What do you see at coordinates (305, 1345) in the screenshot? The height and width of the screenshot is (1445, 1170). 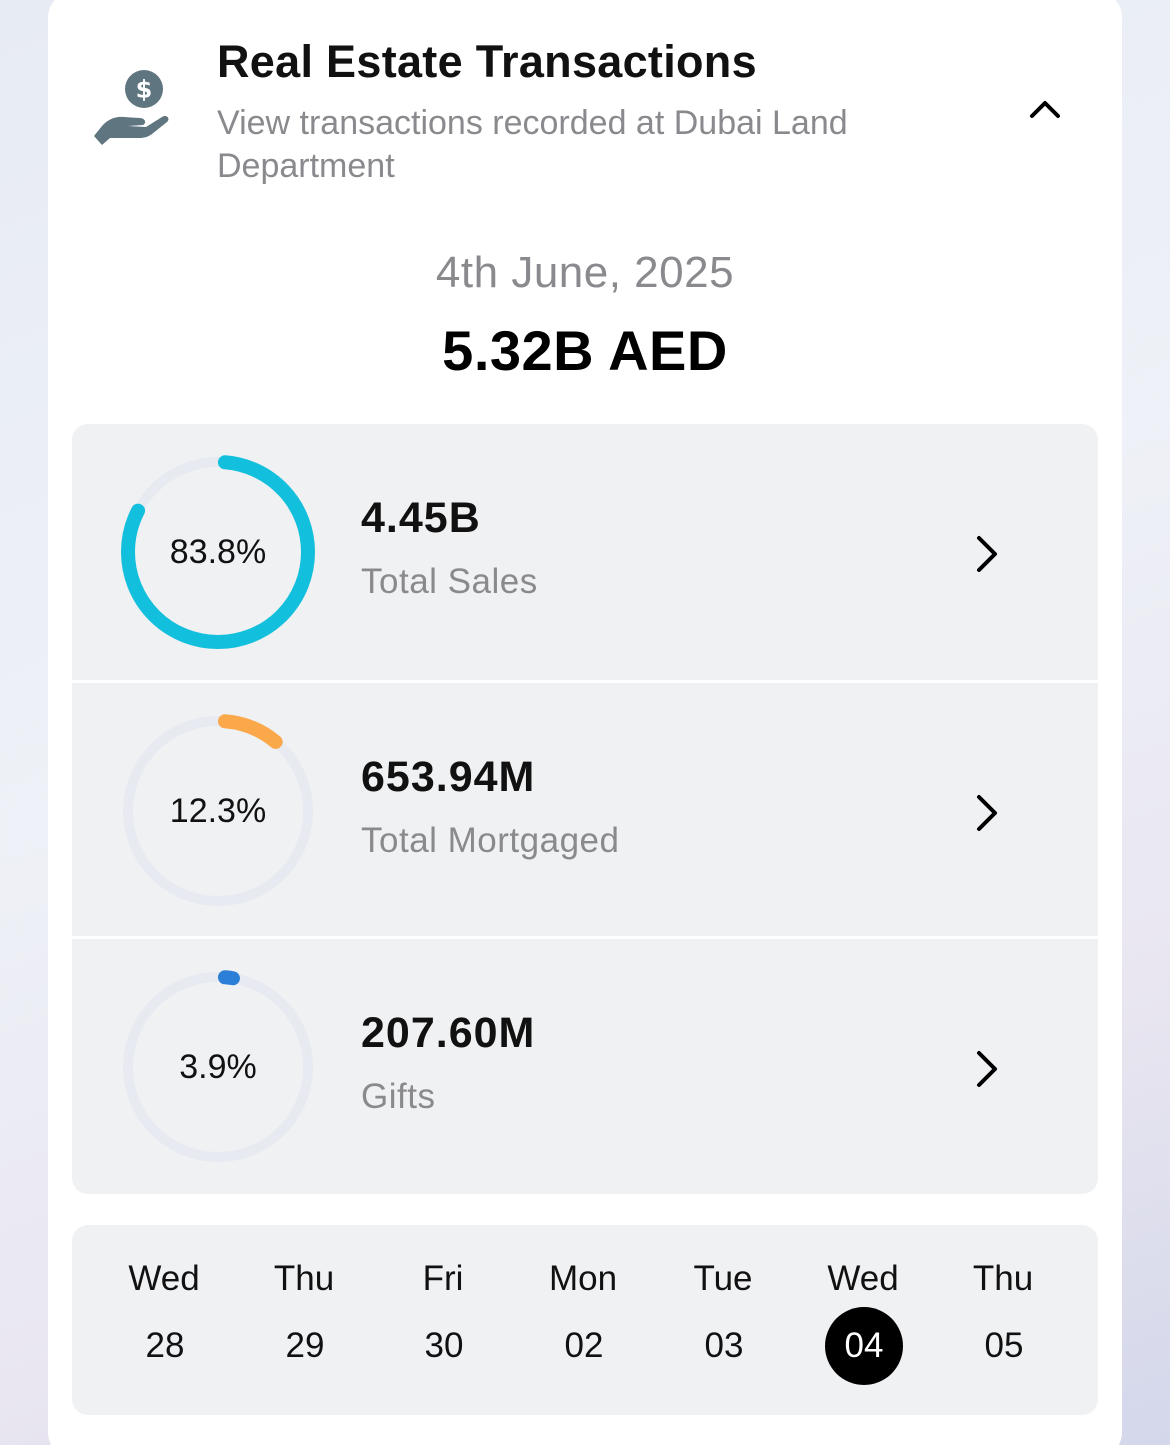 I see `day-number: 29` at bounding box center [305, 1345].